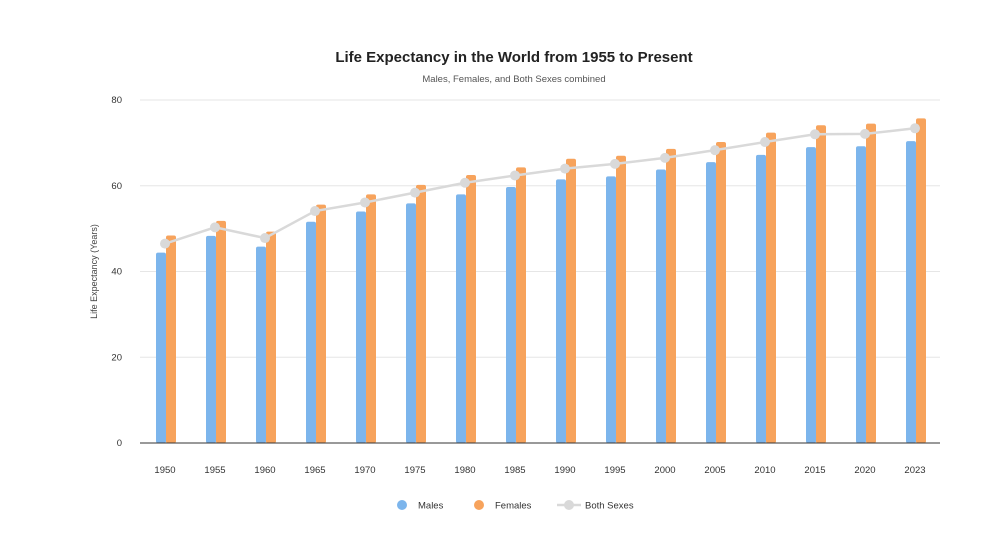  Describe the element at coordinates (814, 470) in the screenshot. I see `x-tick-label: 2015` at that location.